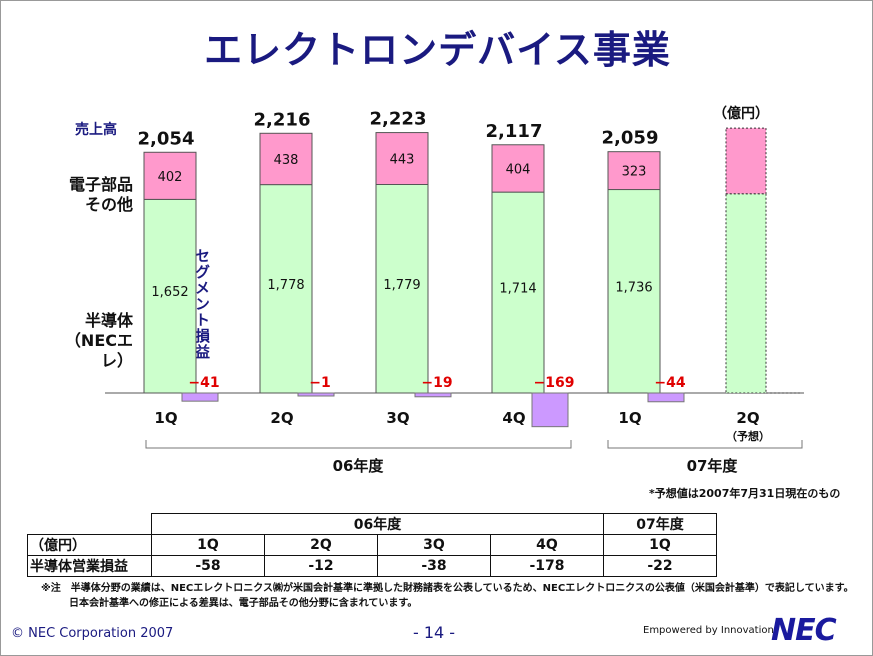  What do you see at coordinates (514, 131) in the screenshot?
I see `bar-total-label: 2,117` at bounding box center [514, 131].